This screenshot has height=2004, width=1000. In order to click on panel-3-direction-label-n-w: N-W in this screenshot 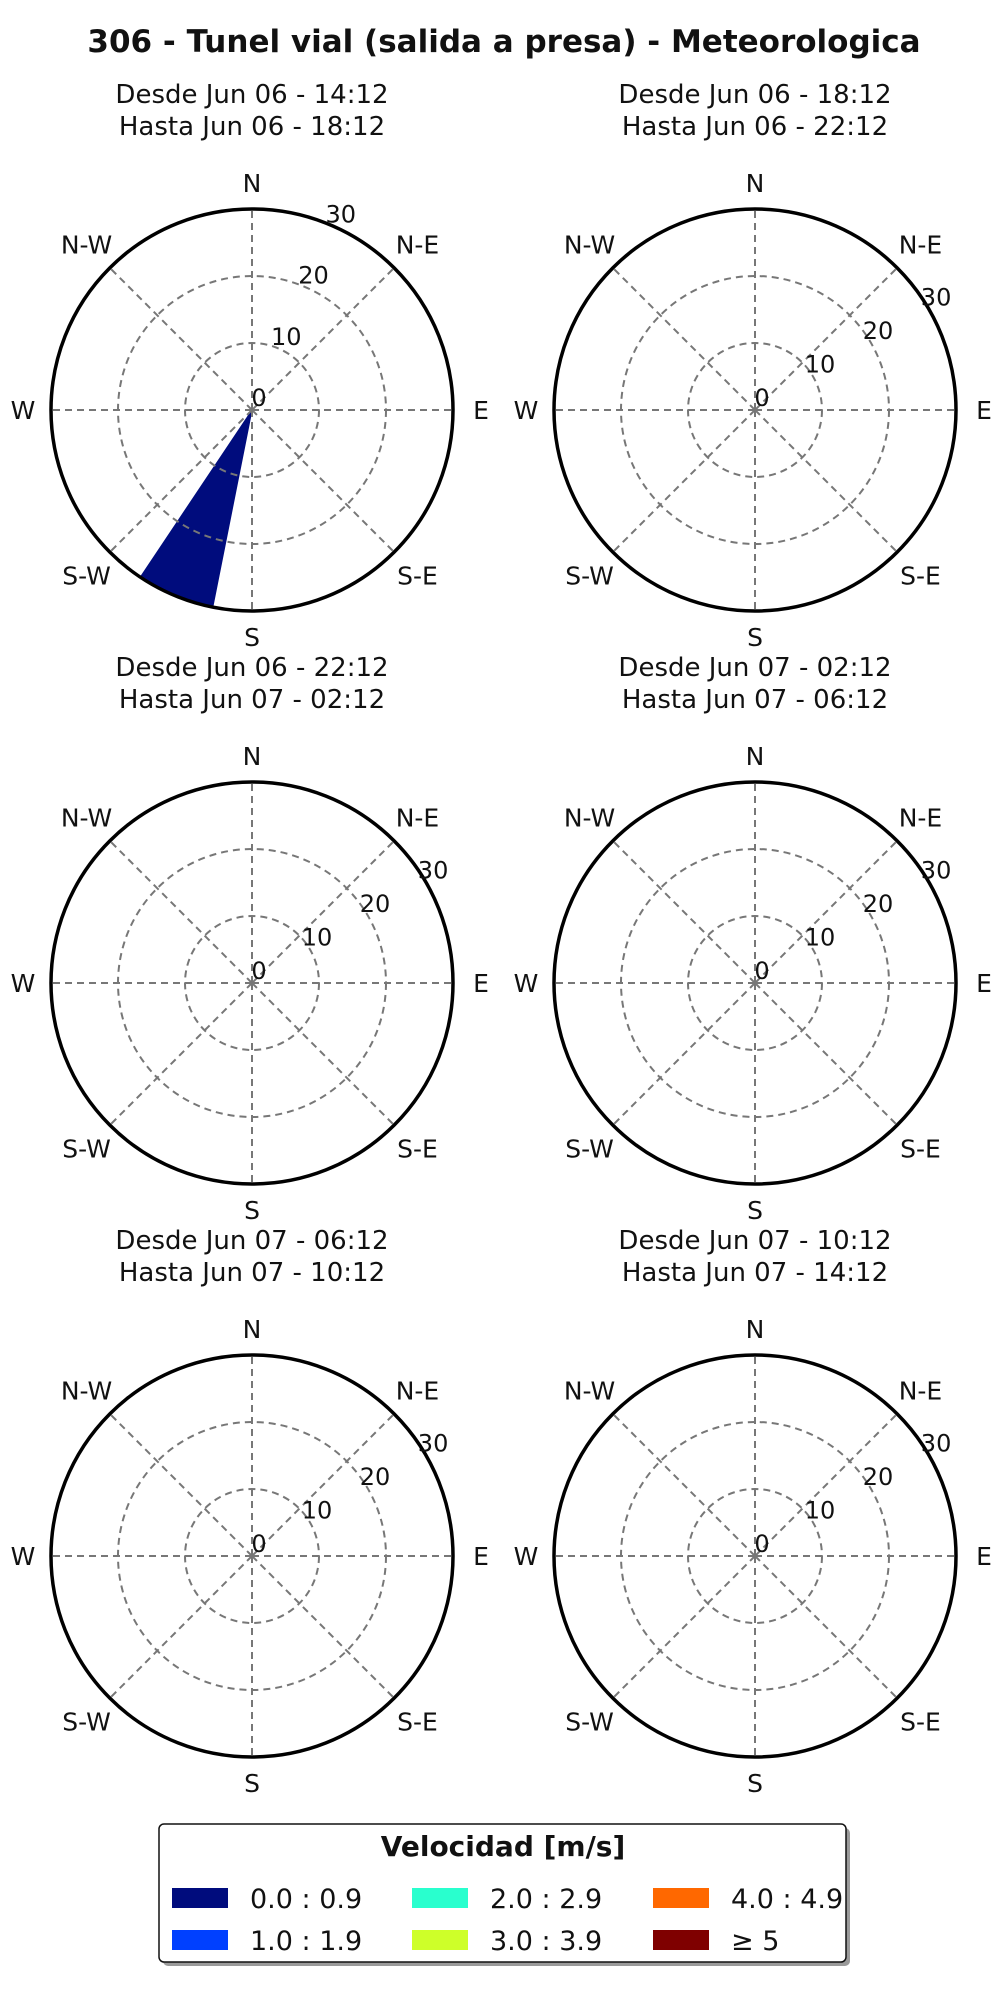, I will do `click(86, 818)`.